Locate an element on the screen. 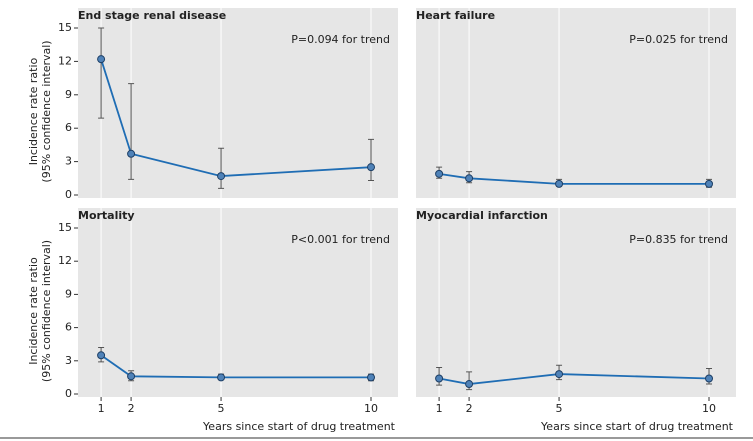 The width and height of the screenshot is (753, 441). annotation: P=0.094 for trend is located at coordinates (340, 39).